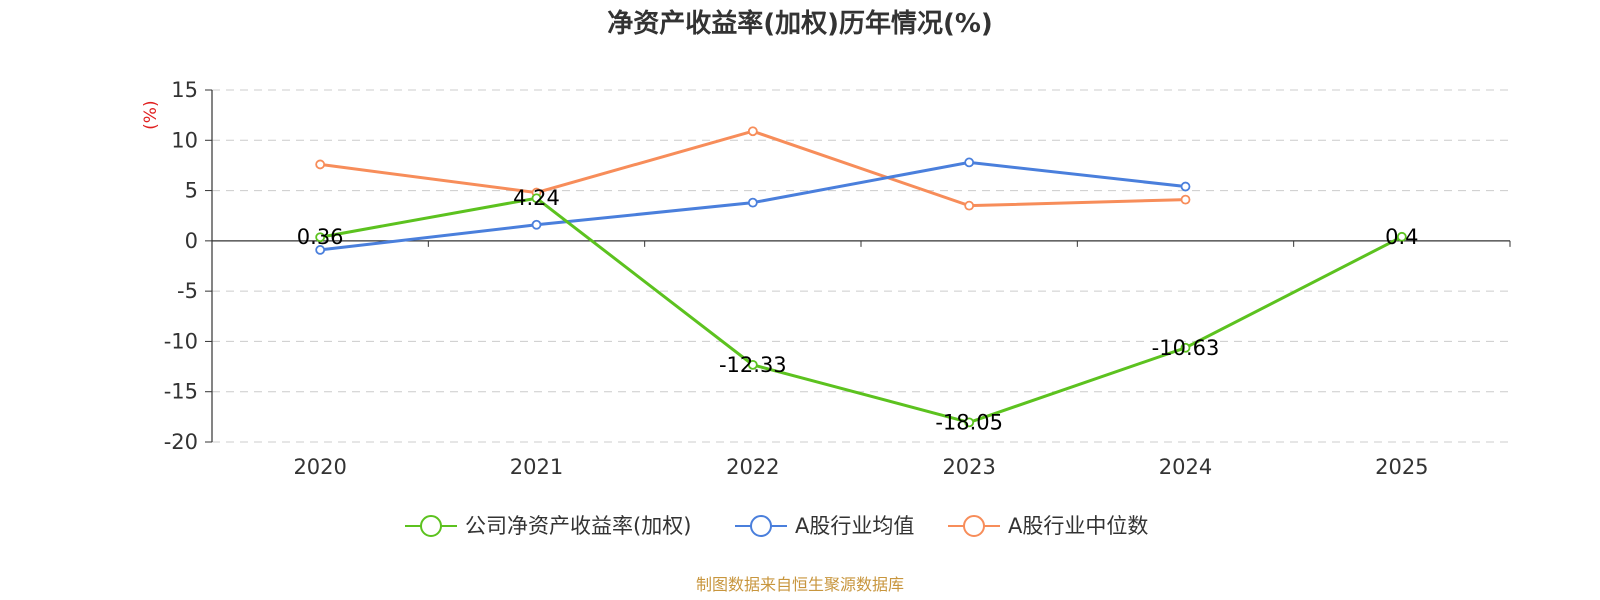  I want to click on data-label: -18.05, so click(969, 422).